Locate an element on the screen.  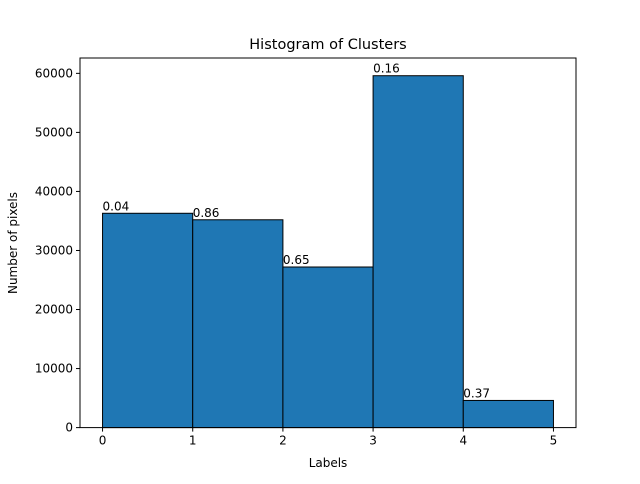
x-tick-label: 2 is located at coordinates (283, 441).